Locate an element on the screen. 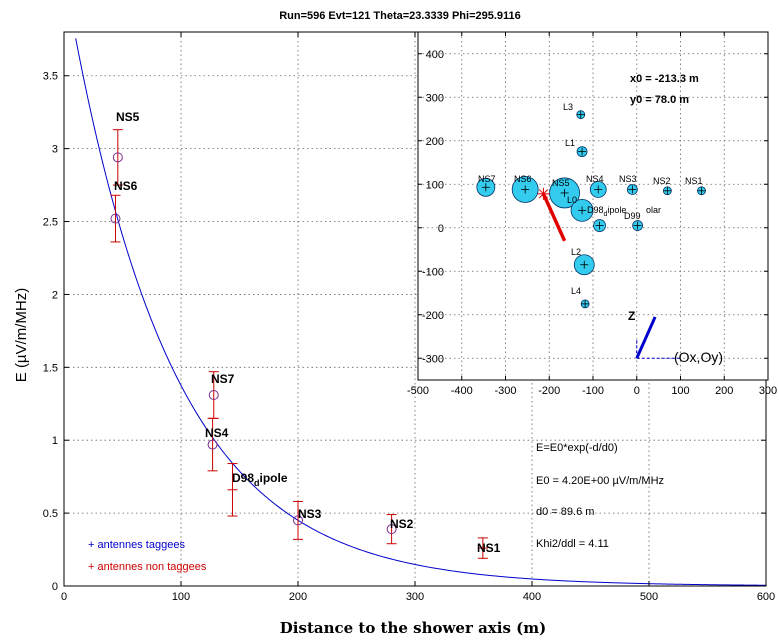  y-axis-label: E (µV/m/MHz) is located at coordinates (21, 335).